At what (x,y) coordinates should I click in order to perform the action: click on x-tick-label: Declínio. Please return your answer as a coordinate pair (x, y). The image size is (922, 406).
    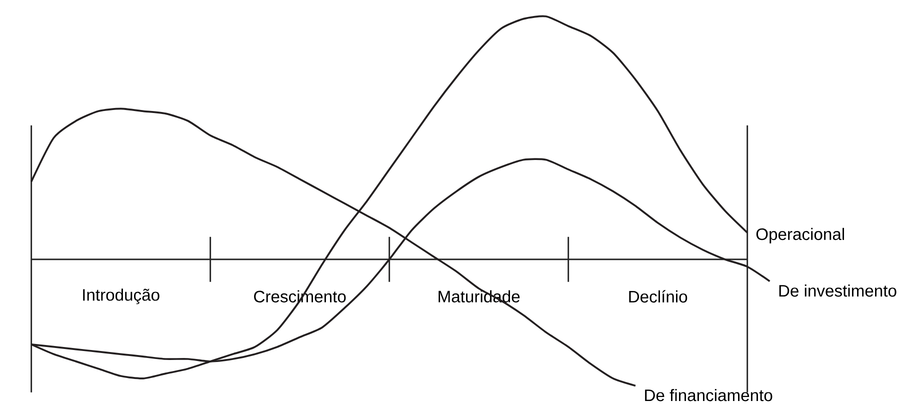
    Looking at the image, I should click on (658, 296).